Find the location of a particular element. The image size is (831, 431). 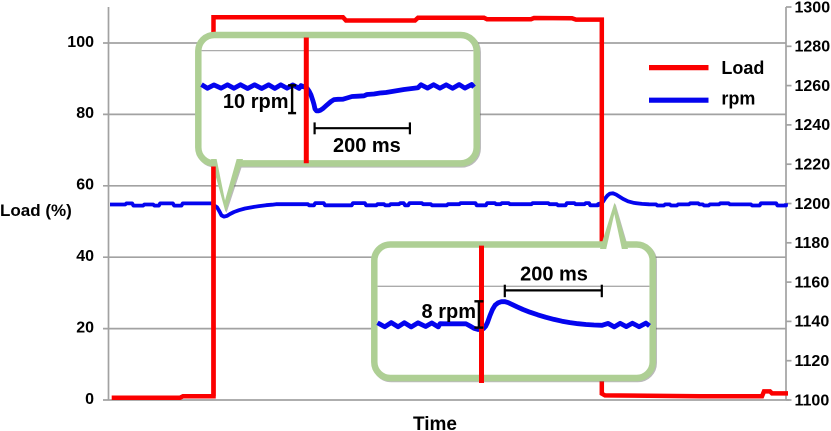

svg-text: 1180 is located at coordinates (812, 243).